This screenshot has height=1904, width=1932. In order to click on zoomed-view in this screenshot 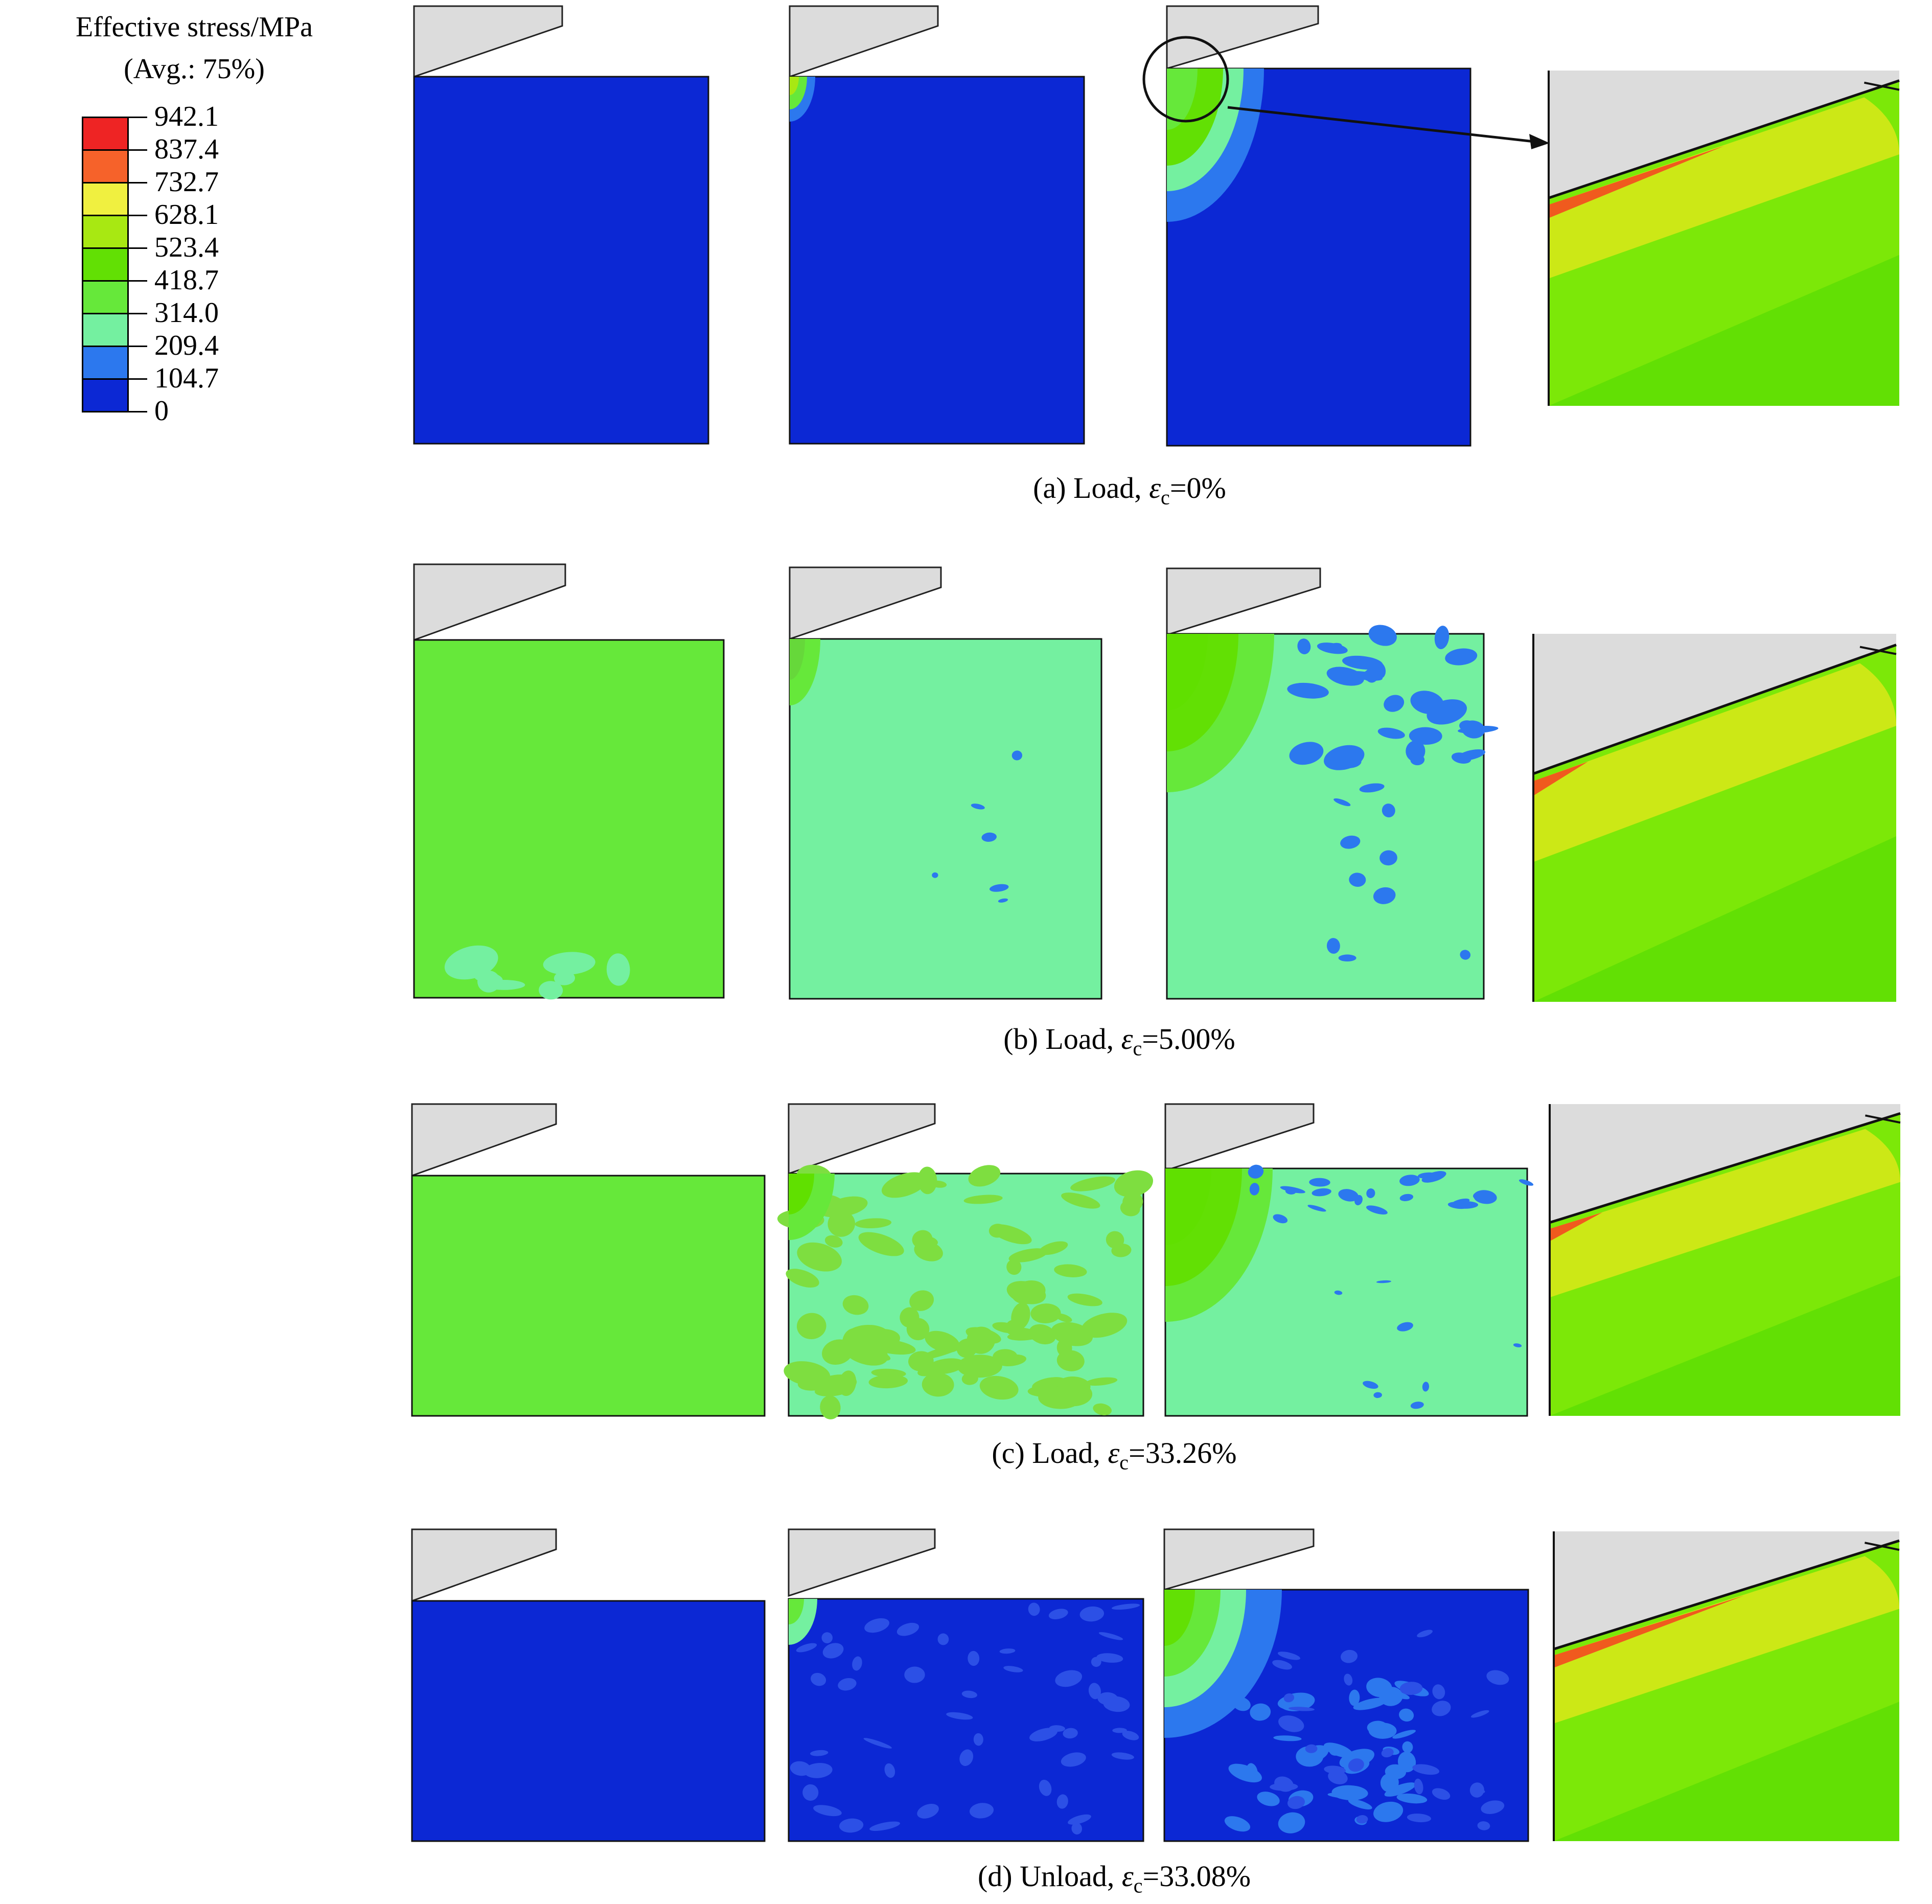, I will do `click(1725, 1260)`.